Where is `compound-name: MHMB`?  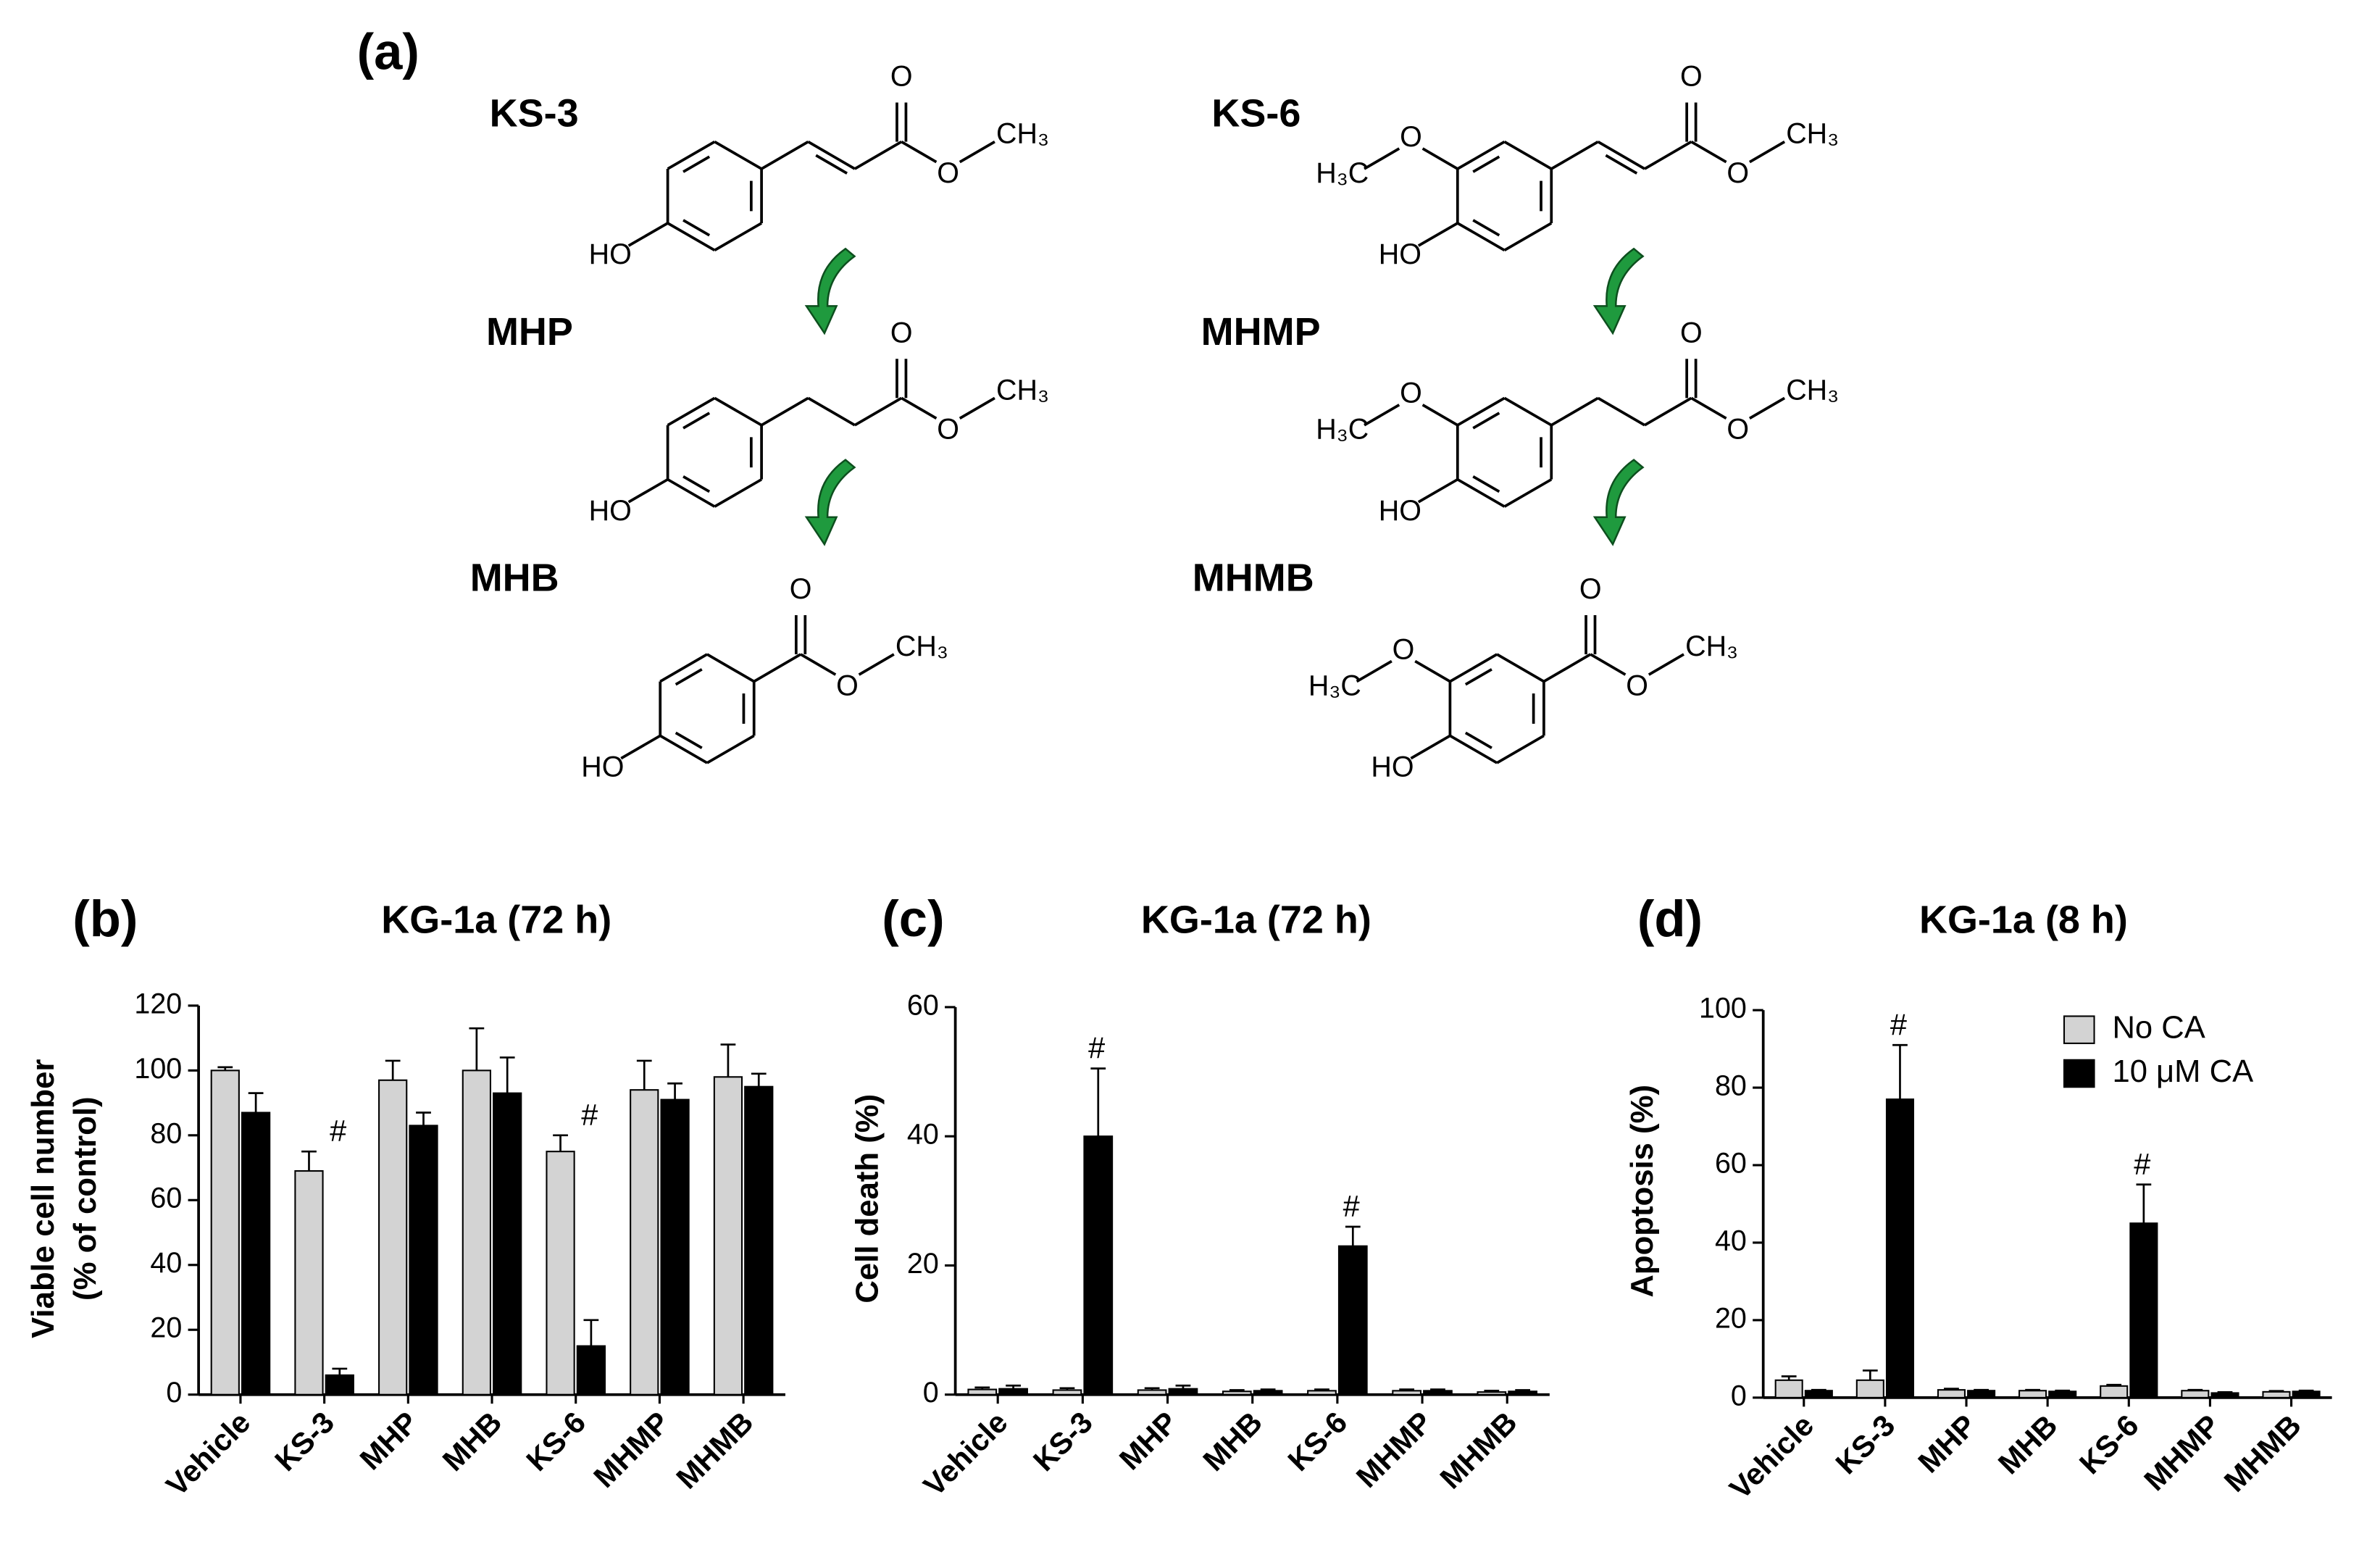
compound-name: MHMB is located at coordinates (1253, 577).